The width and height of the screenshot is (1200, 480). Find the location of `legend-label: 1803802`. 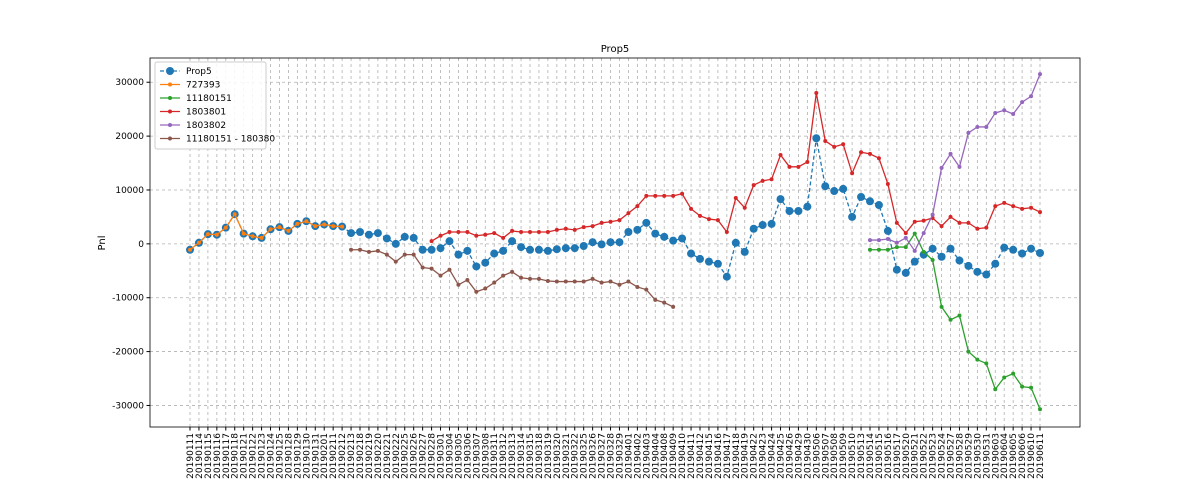

legend-label: 1803802 is located at coordinates (206, 126).